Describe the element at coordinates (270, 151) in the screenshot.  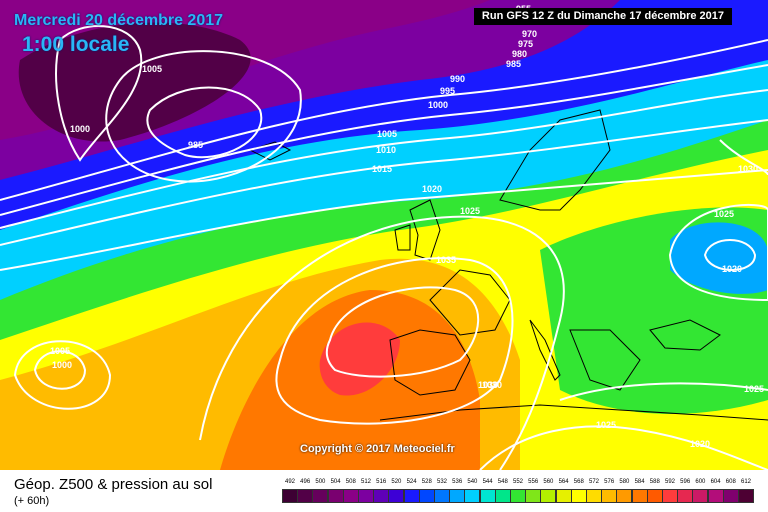
I see `coastline-iceland` at that location.